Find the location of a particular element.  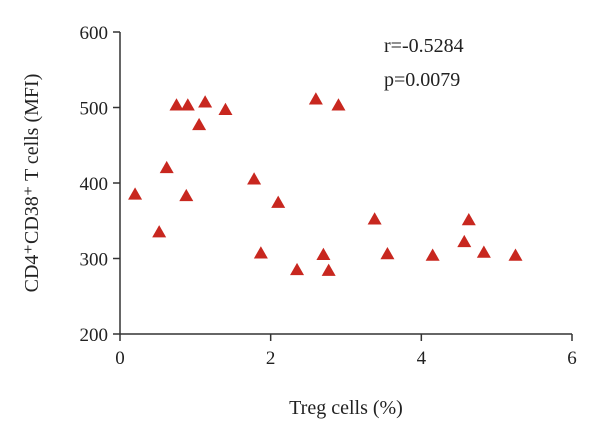

x-tick-label: 6 is located at coordinates (572, 358).